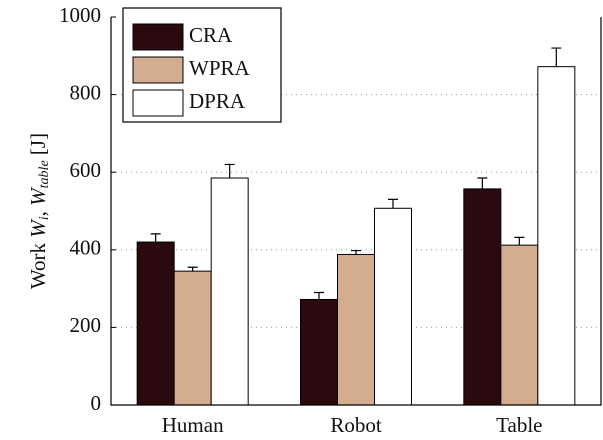 The height and width of the screenshot is (440, 603). What do you see at coordinates (211, 35) in the screenshot?
I see `legend-label: CRA` at bounding box center [211, 35].